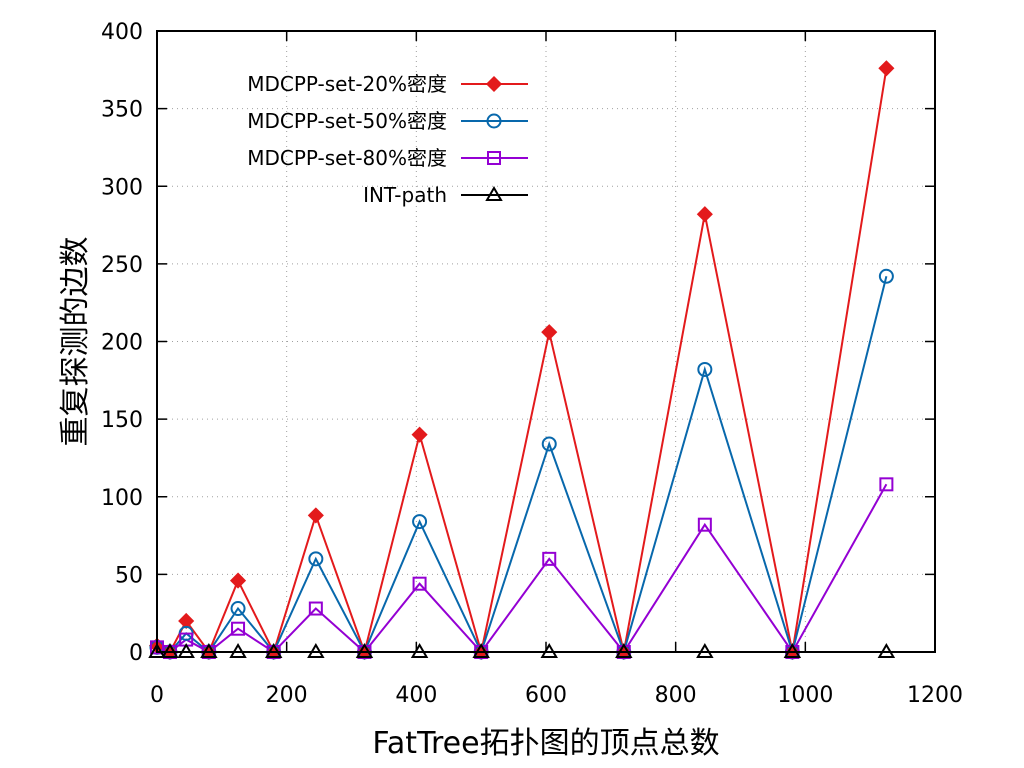  What do you see at coordinates (546, 695) in the screenshot?
I see `x-tick-label: 600` at bounding box center [546, 695].